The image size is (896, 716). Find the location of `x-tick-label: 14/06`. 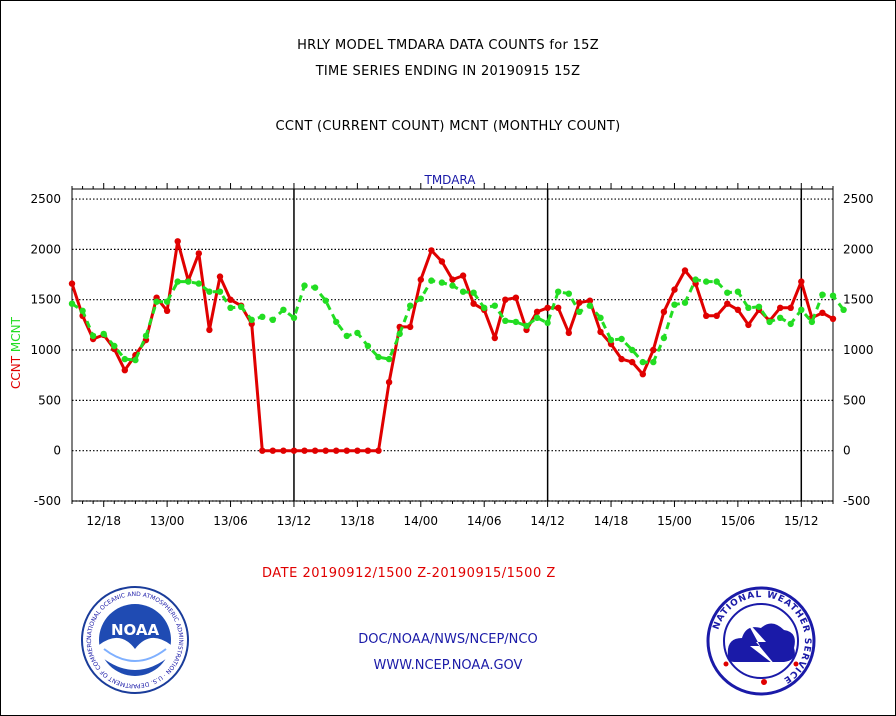

x-tick-label: 14/06 is located at coordinates (484, 521).